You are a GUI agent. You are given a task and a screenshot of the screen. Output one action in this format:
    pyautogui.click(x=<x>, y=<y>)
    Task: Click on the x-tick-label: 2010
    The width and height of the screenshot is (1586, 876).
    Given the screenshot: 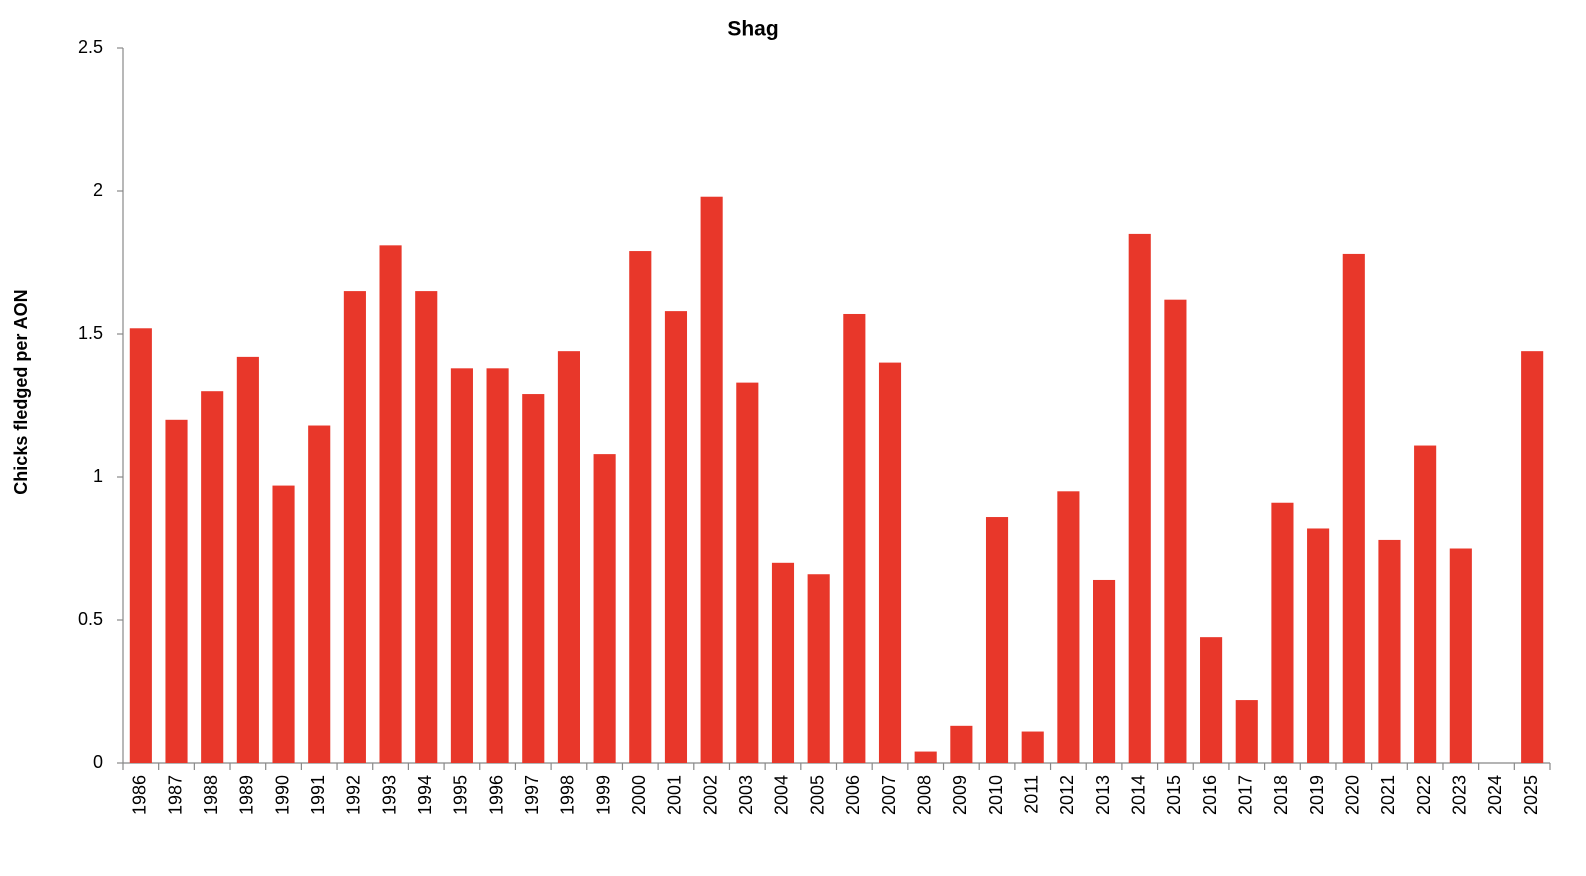 What is the action you would take?
    pyautogui.click(x=996, y=795)
    